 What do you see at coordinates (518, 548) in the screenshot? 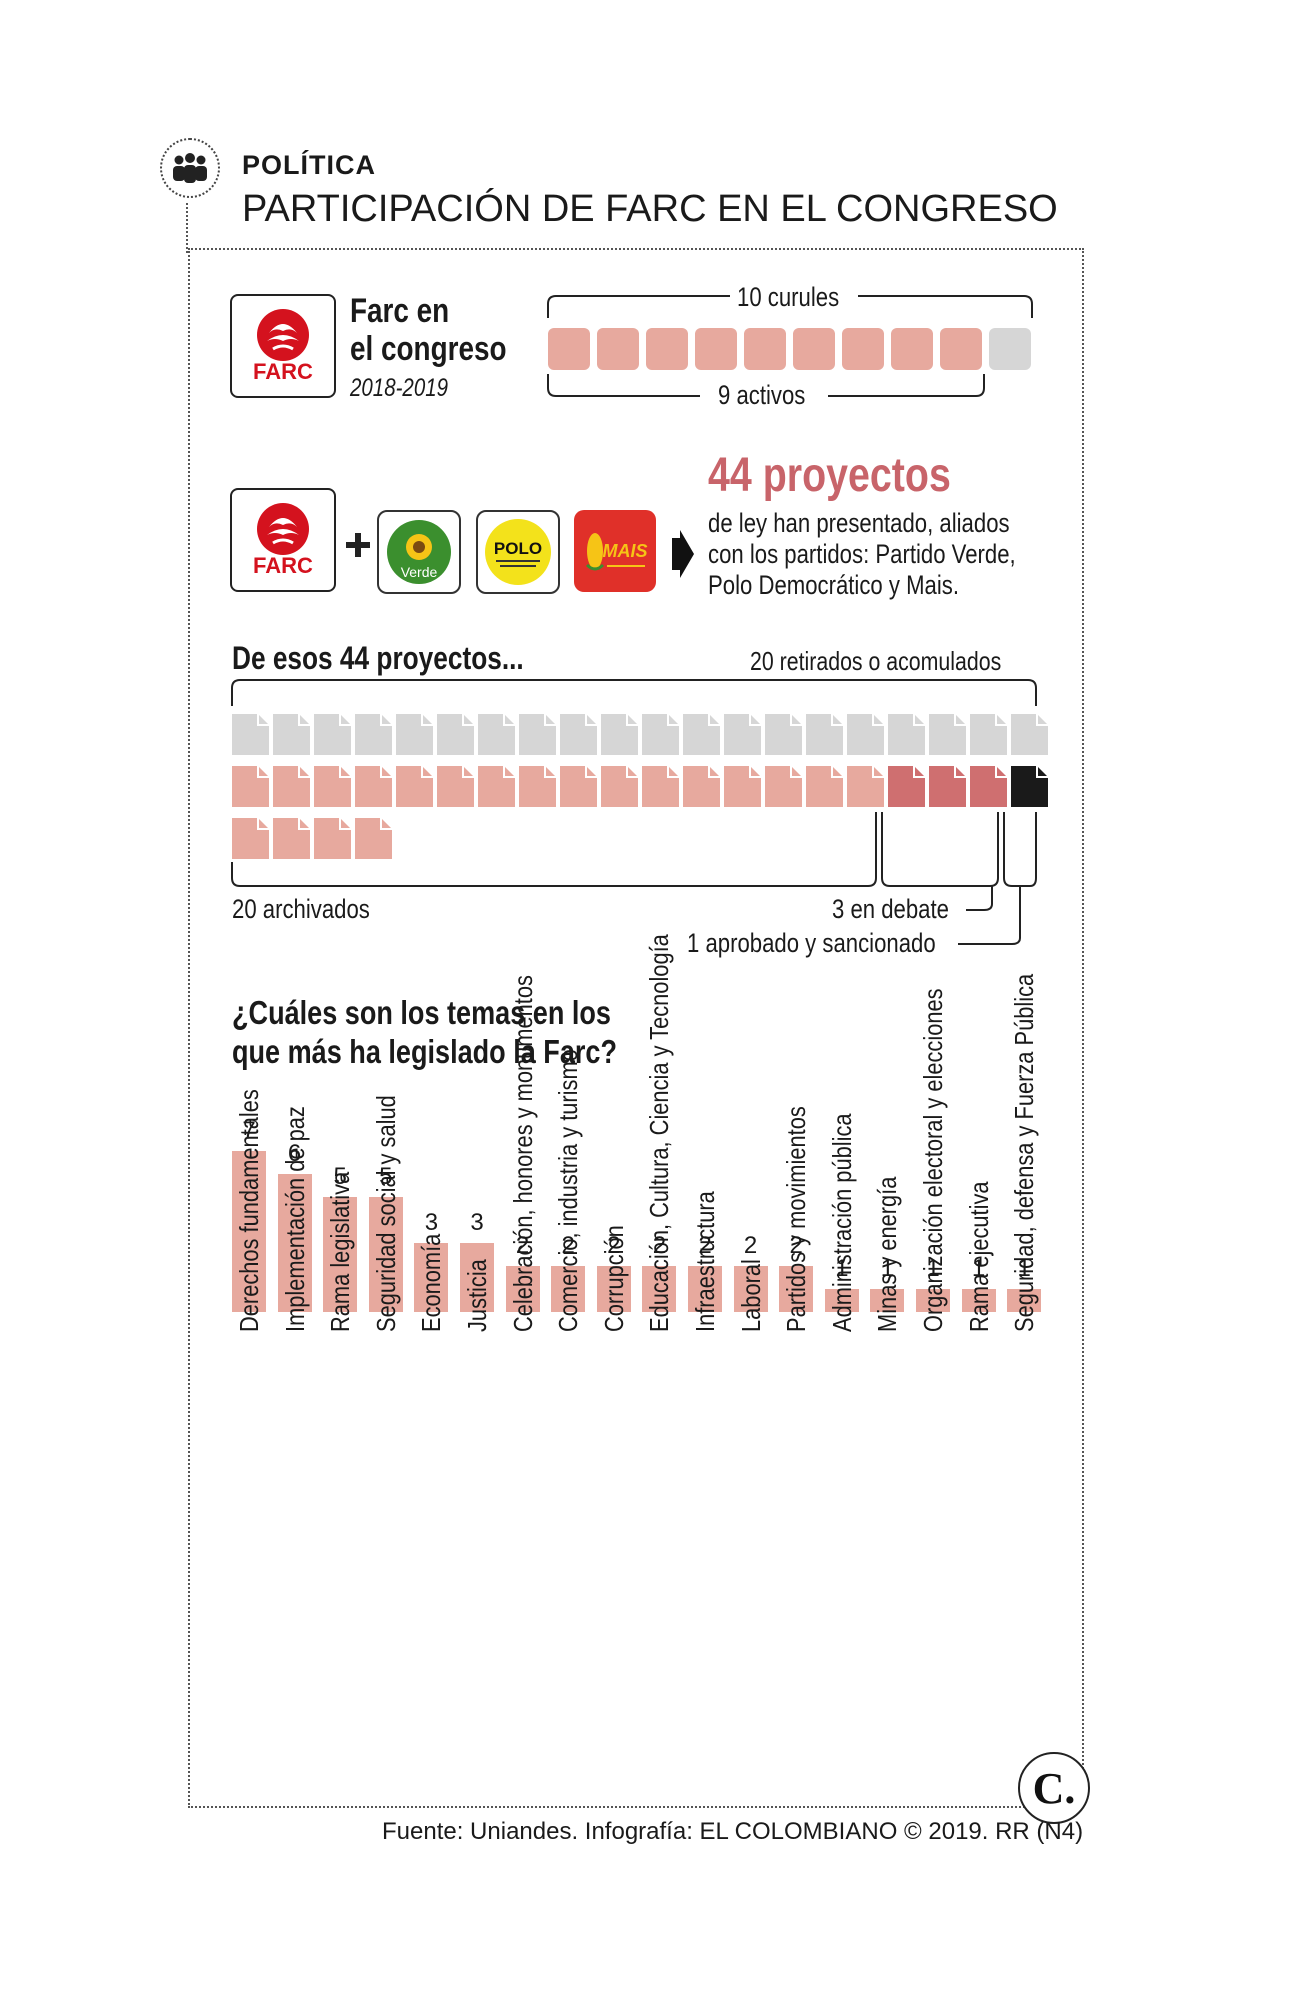
I see `polo-logo-text: POLO` at bounding box center [518, 548].